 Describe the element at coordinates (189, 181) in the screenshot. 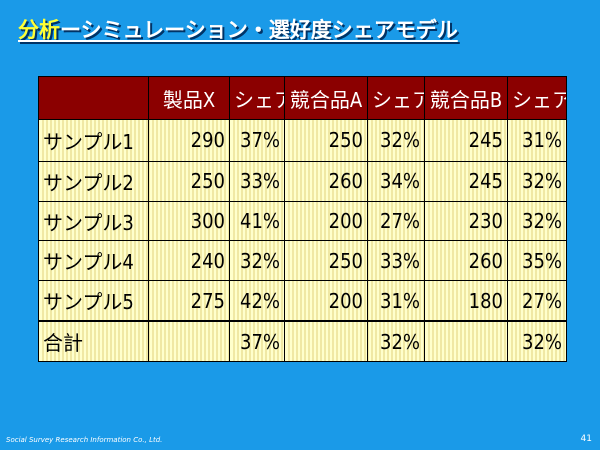

I see `cell-product-x: 250` at that location.